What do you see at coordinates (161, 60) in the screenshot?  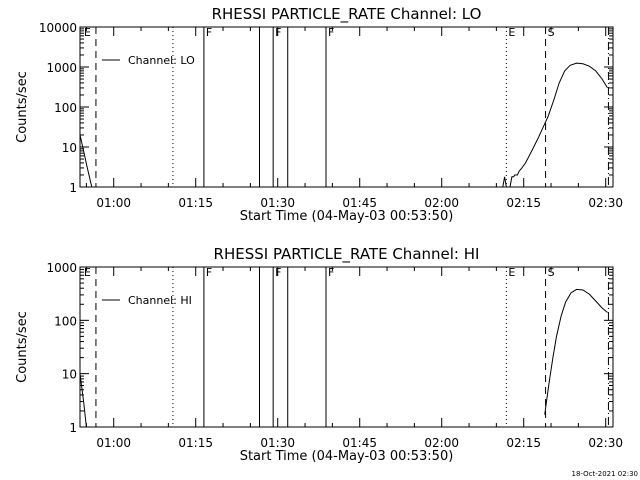 I see `legend-label: Channel: LO` at bounding box center [161, 60].